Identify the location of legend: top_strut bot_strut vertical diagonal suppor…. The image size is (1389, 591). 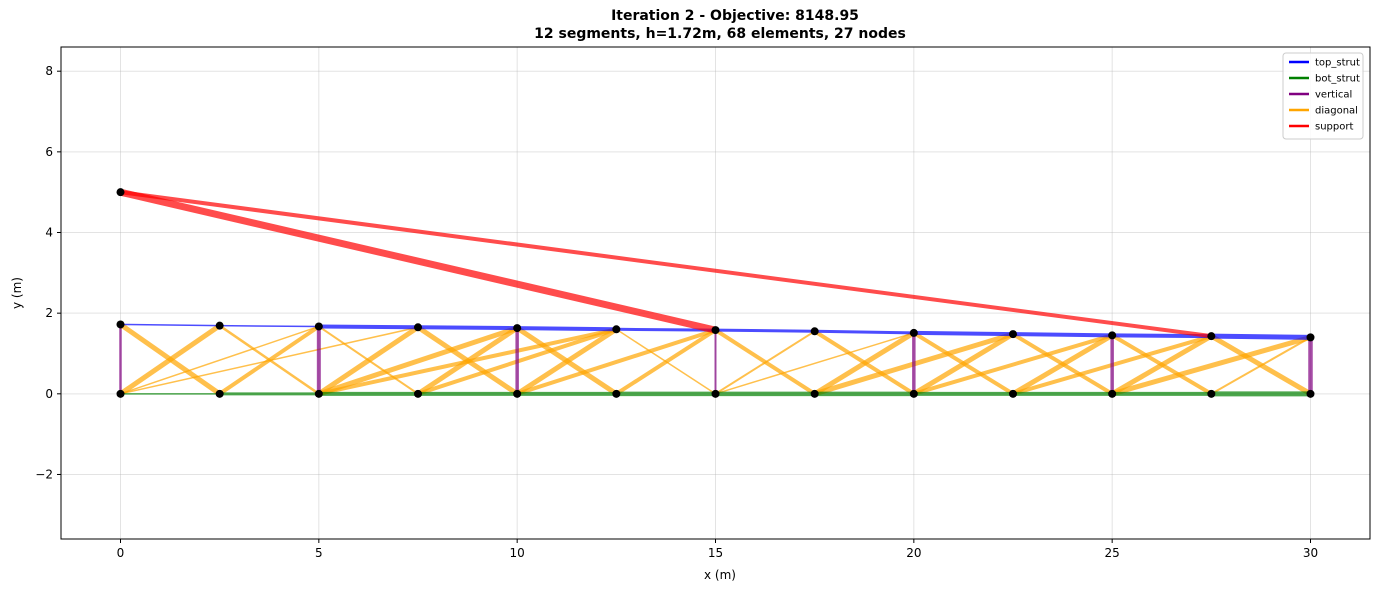
(1323, 96).